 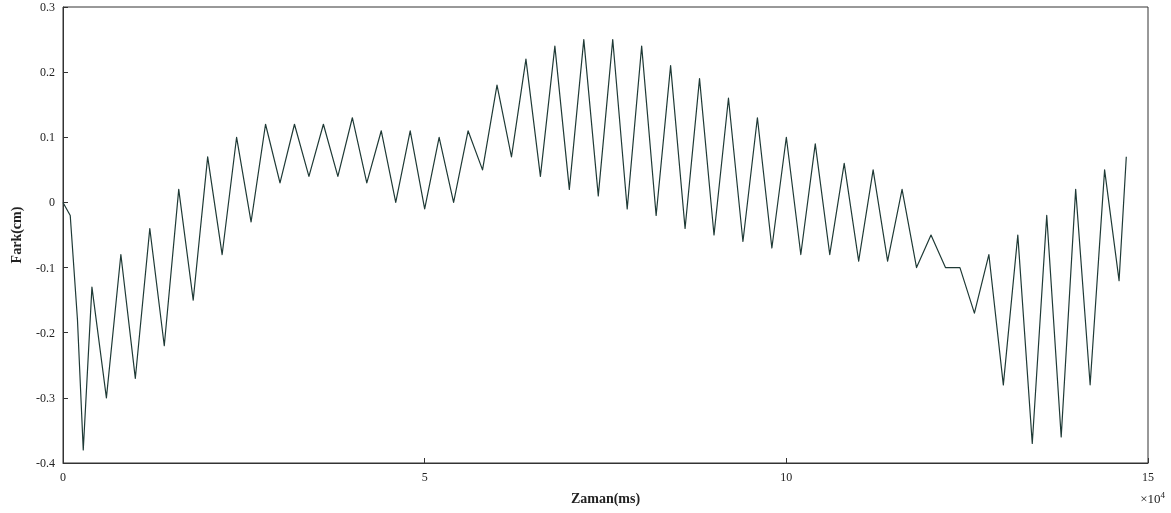 What do you see at coordinates (45, 463) in the screenshot?
I see `y-tick-label: -0.4` at bounding box center [45, 463].